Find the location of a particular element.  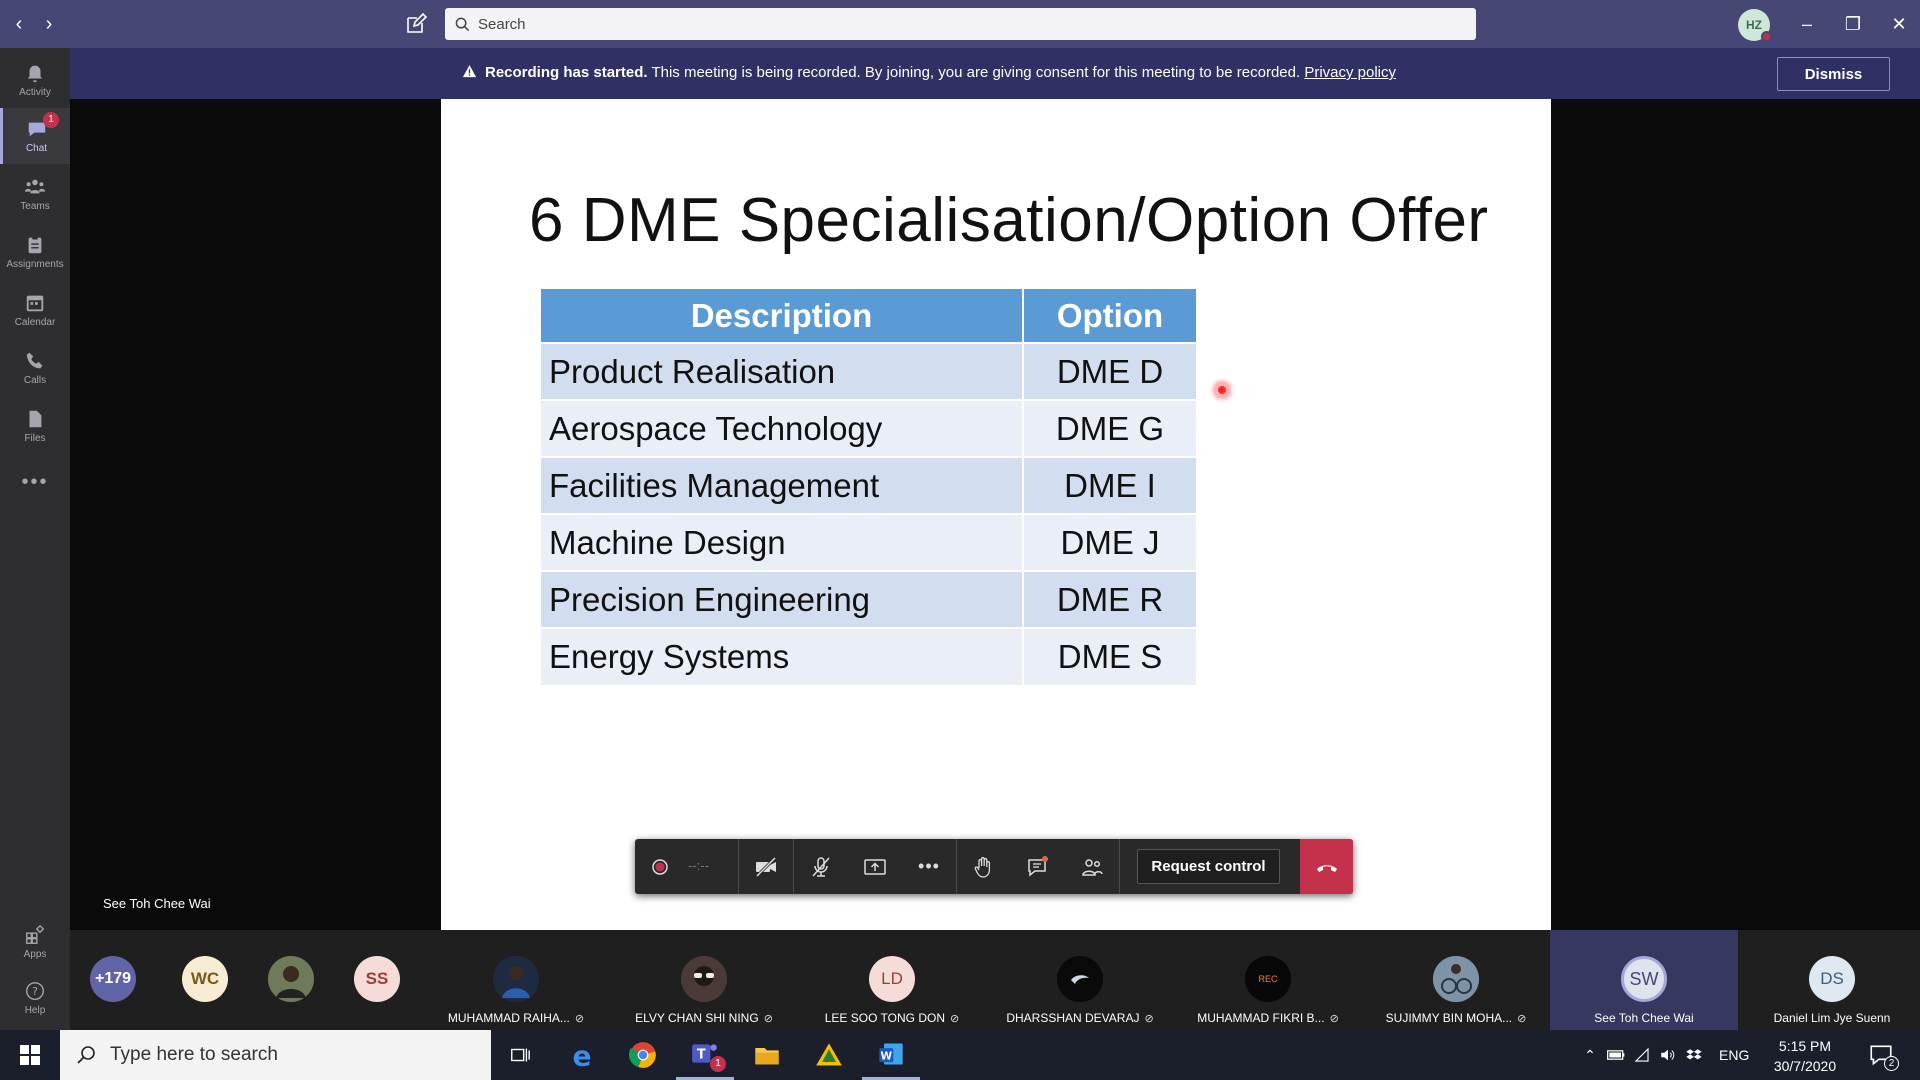

taskbar-search-input: Type here to search is located at coordinates (275, 1055).